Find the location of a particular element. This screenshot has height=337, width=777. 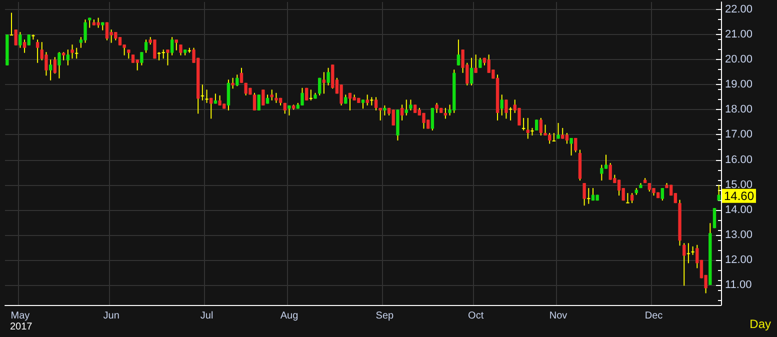

y-tick-label: 18.00 is located at coordinates (739, 110).